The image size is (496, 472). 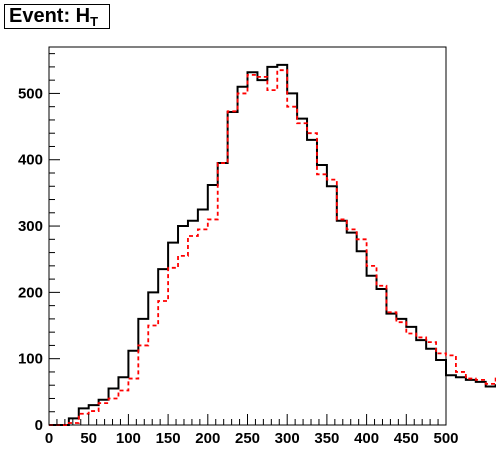 I want to click on y-tick-label: 400, so click(x=30, y=160).